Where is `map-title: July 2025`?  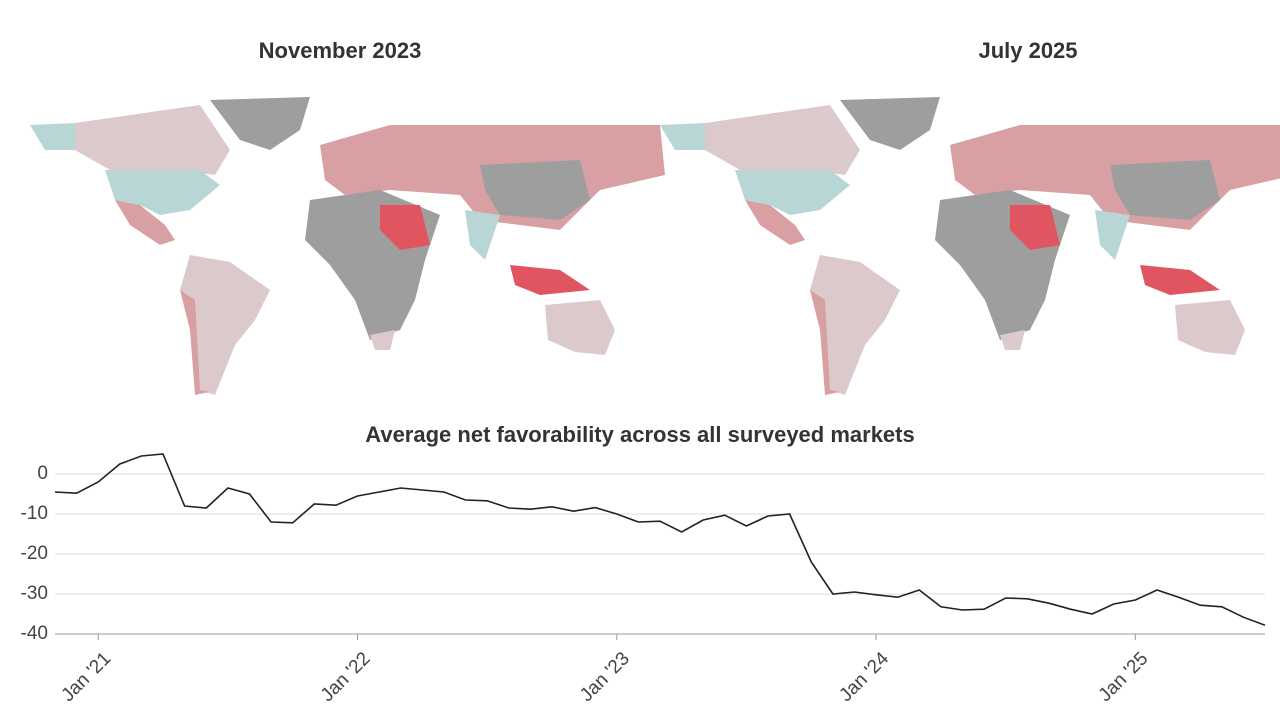
map-title: July 2025 is located at coordinates (1027, 50).